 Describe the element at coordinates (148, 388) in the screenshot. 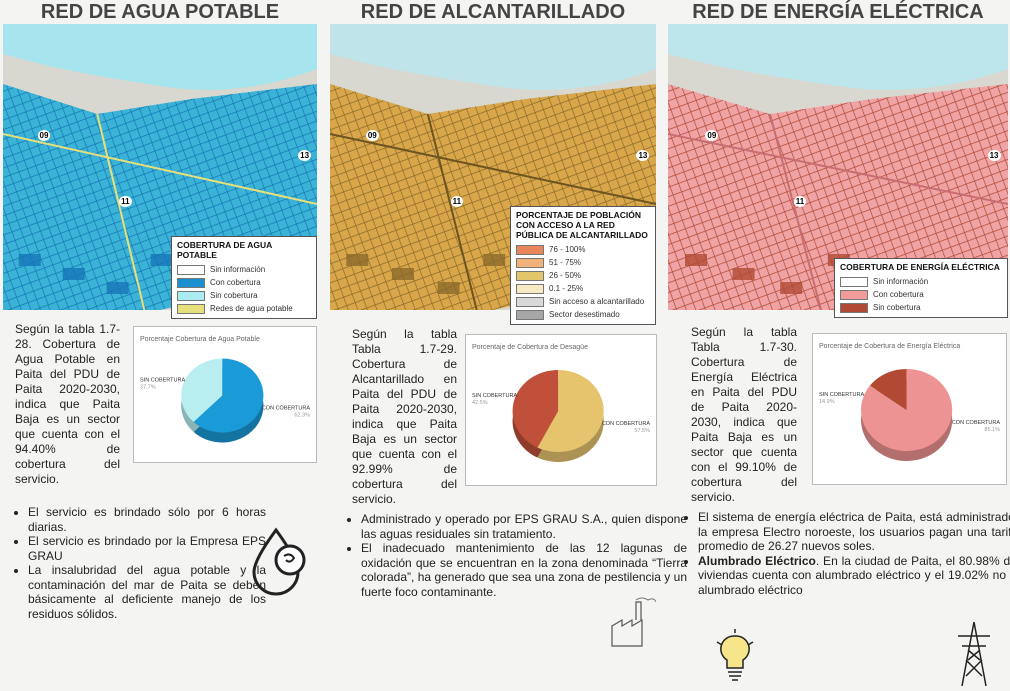

I see `slice-value-label: 37.7%` at that location.